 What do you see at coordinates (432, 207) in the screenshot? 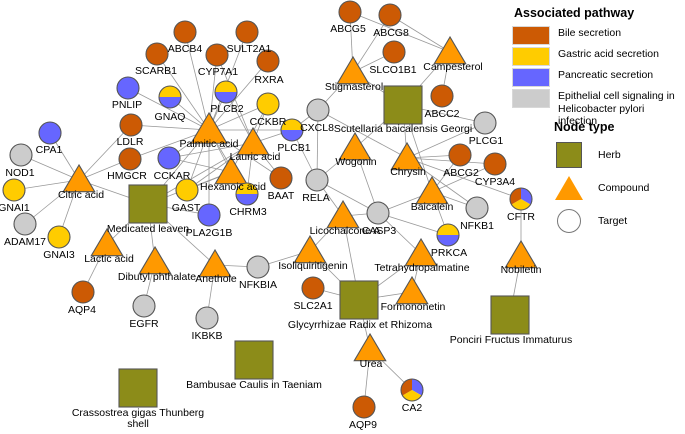
I see `node-label: Baicalein` at bounding box center [432, 207].